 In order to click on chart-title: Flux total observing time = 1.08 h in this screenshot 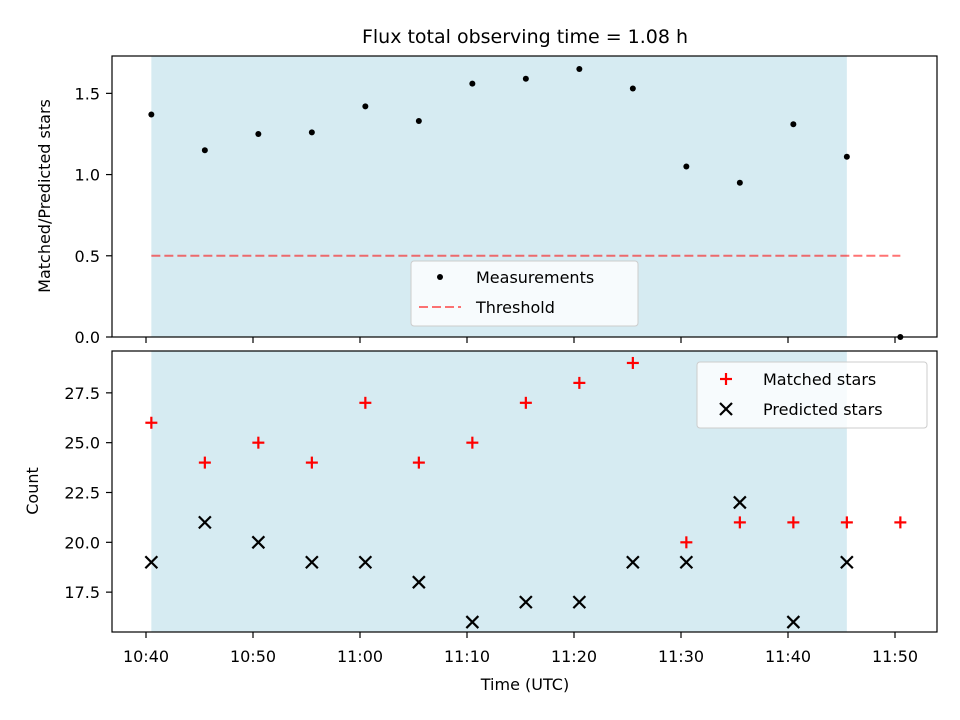, I will do `click(525, 37)`.